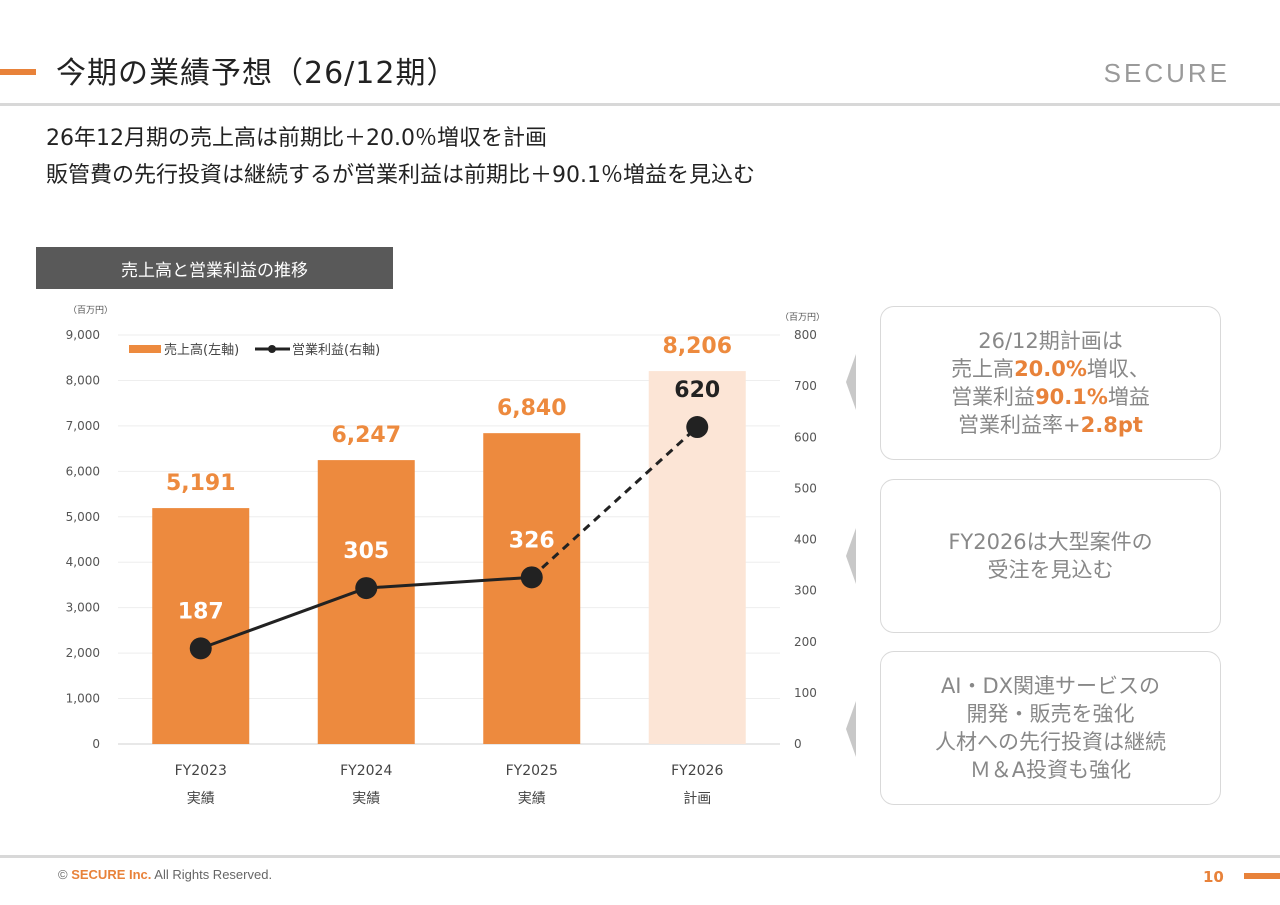 The image size is (1280, 905). Describe the element at coordinates (1118, 369) in the screenshot. I see `callout-text: 増収、` at that location.